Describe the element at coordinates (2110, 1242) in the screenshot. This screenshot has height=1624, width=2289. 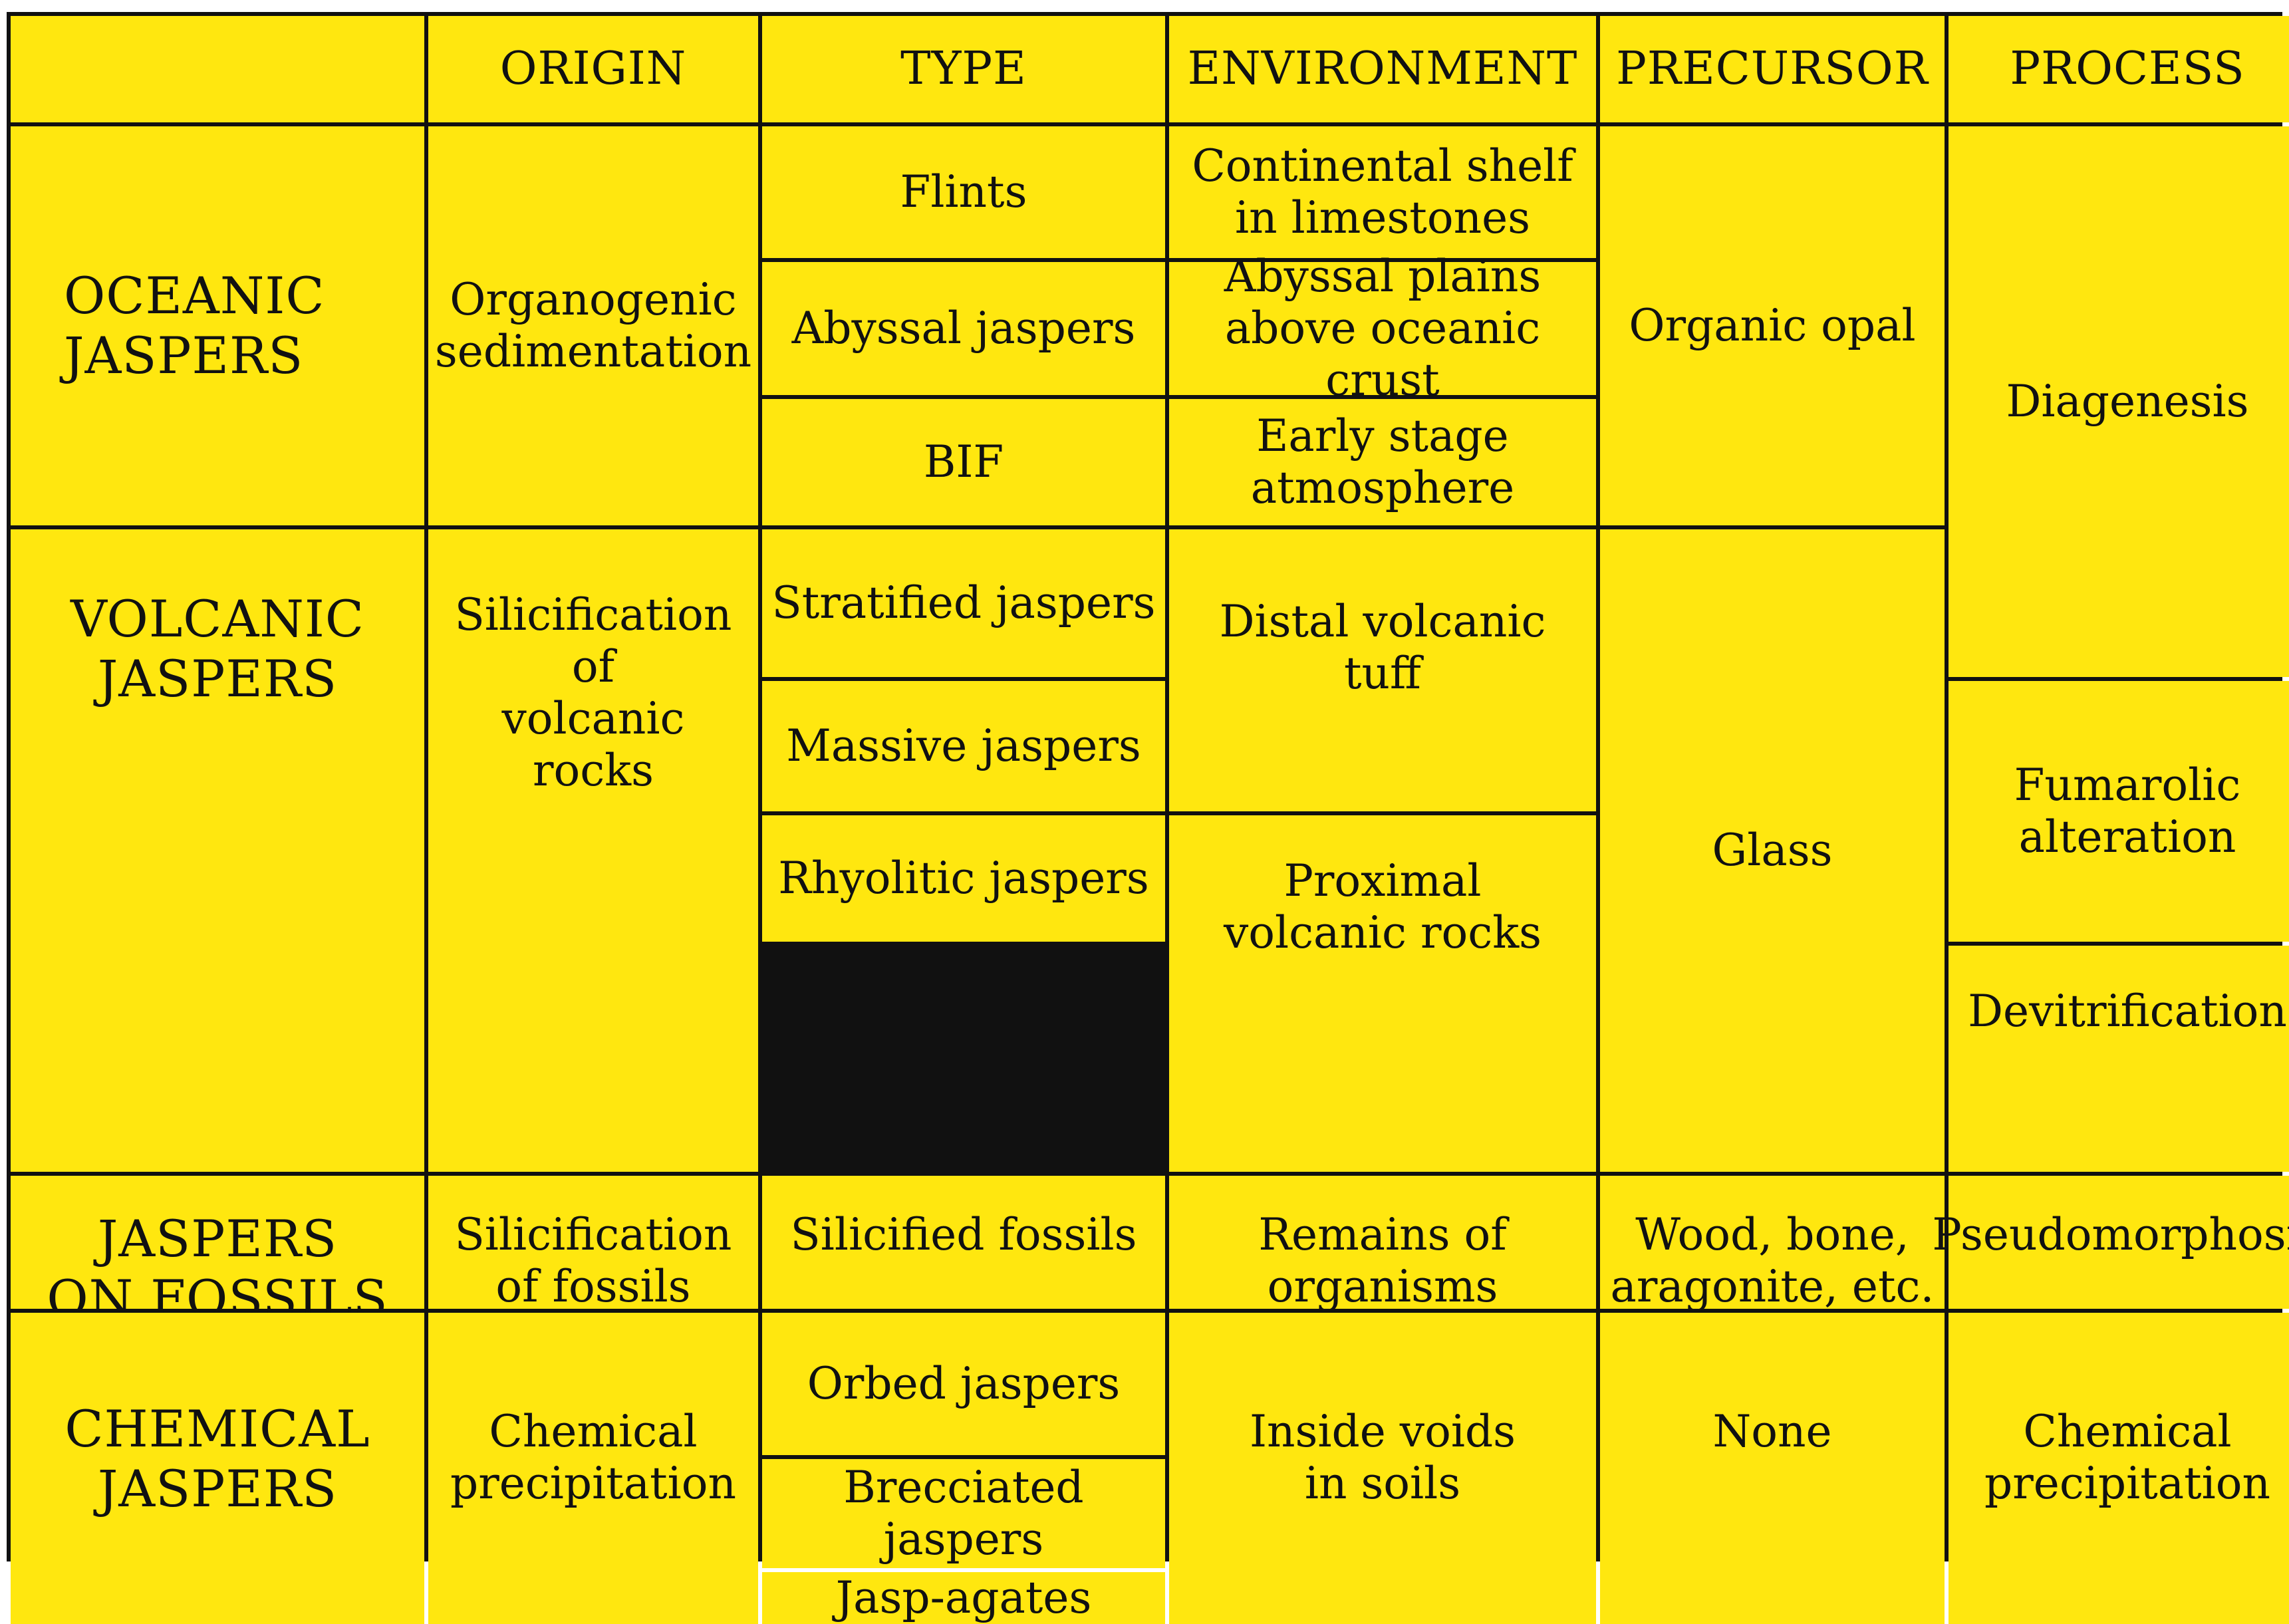
I see `process-pseudomorphosis: Pseudomorphosis` at that location.